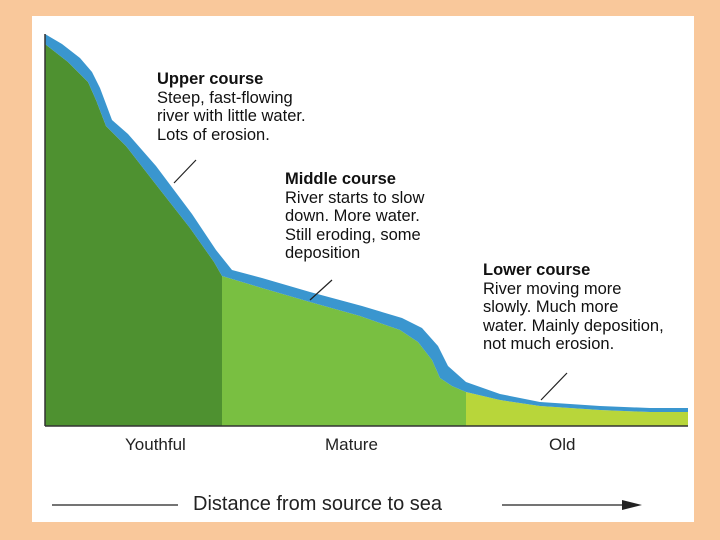  Describe the element at coordinates (340, 179) in the screenshot. I see `middle-course-title: Middle course` at that location.